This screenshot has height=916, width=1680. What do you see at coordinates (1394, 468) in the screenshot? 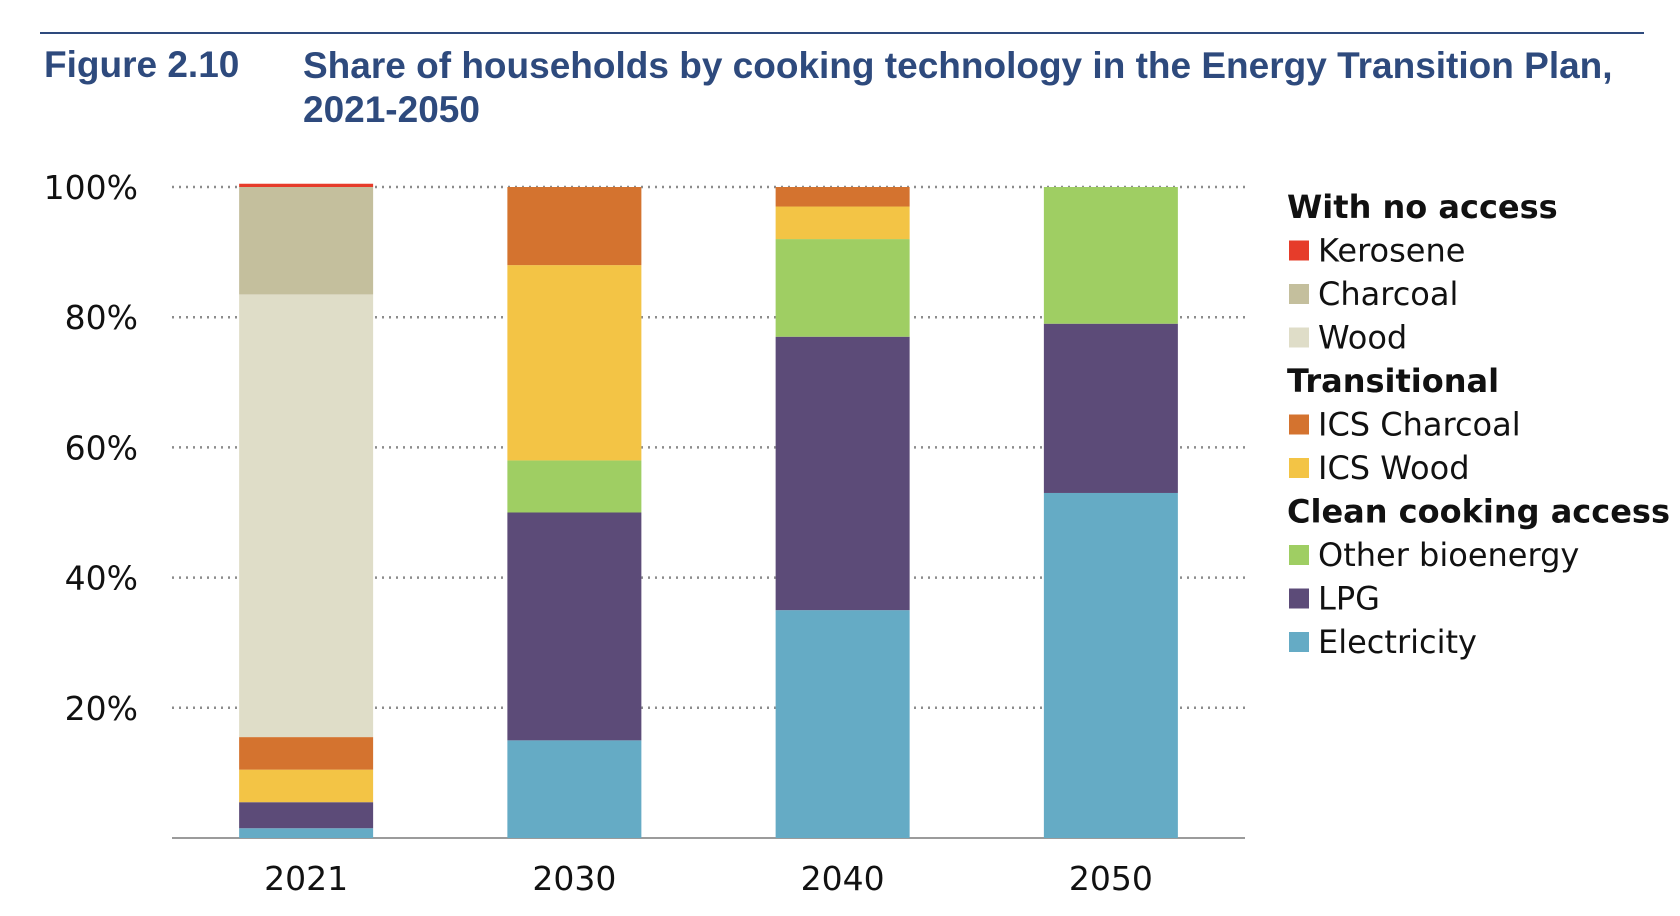
I see `legend-item-label: ICS Wood` at bounding box center [1394, 468].